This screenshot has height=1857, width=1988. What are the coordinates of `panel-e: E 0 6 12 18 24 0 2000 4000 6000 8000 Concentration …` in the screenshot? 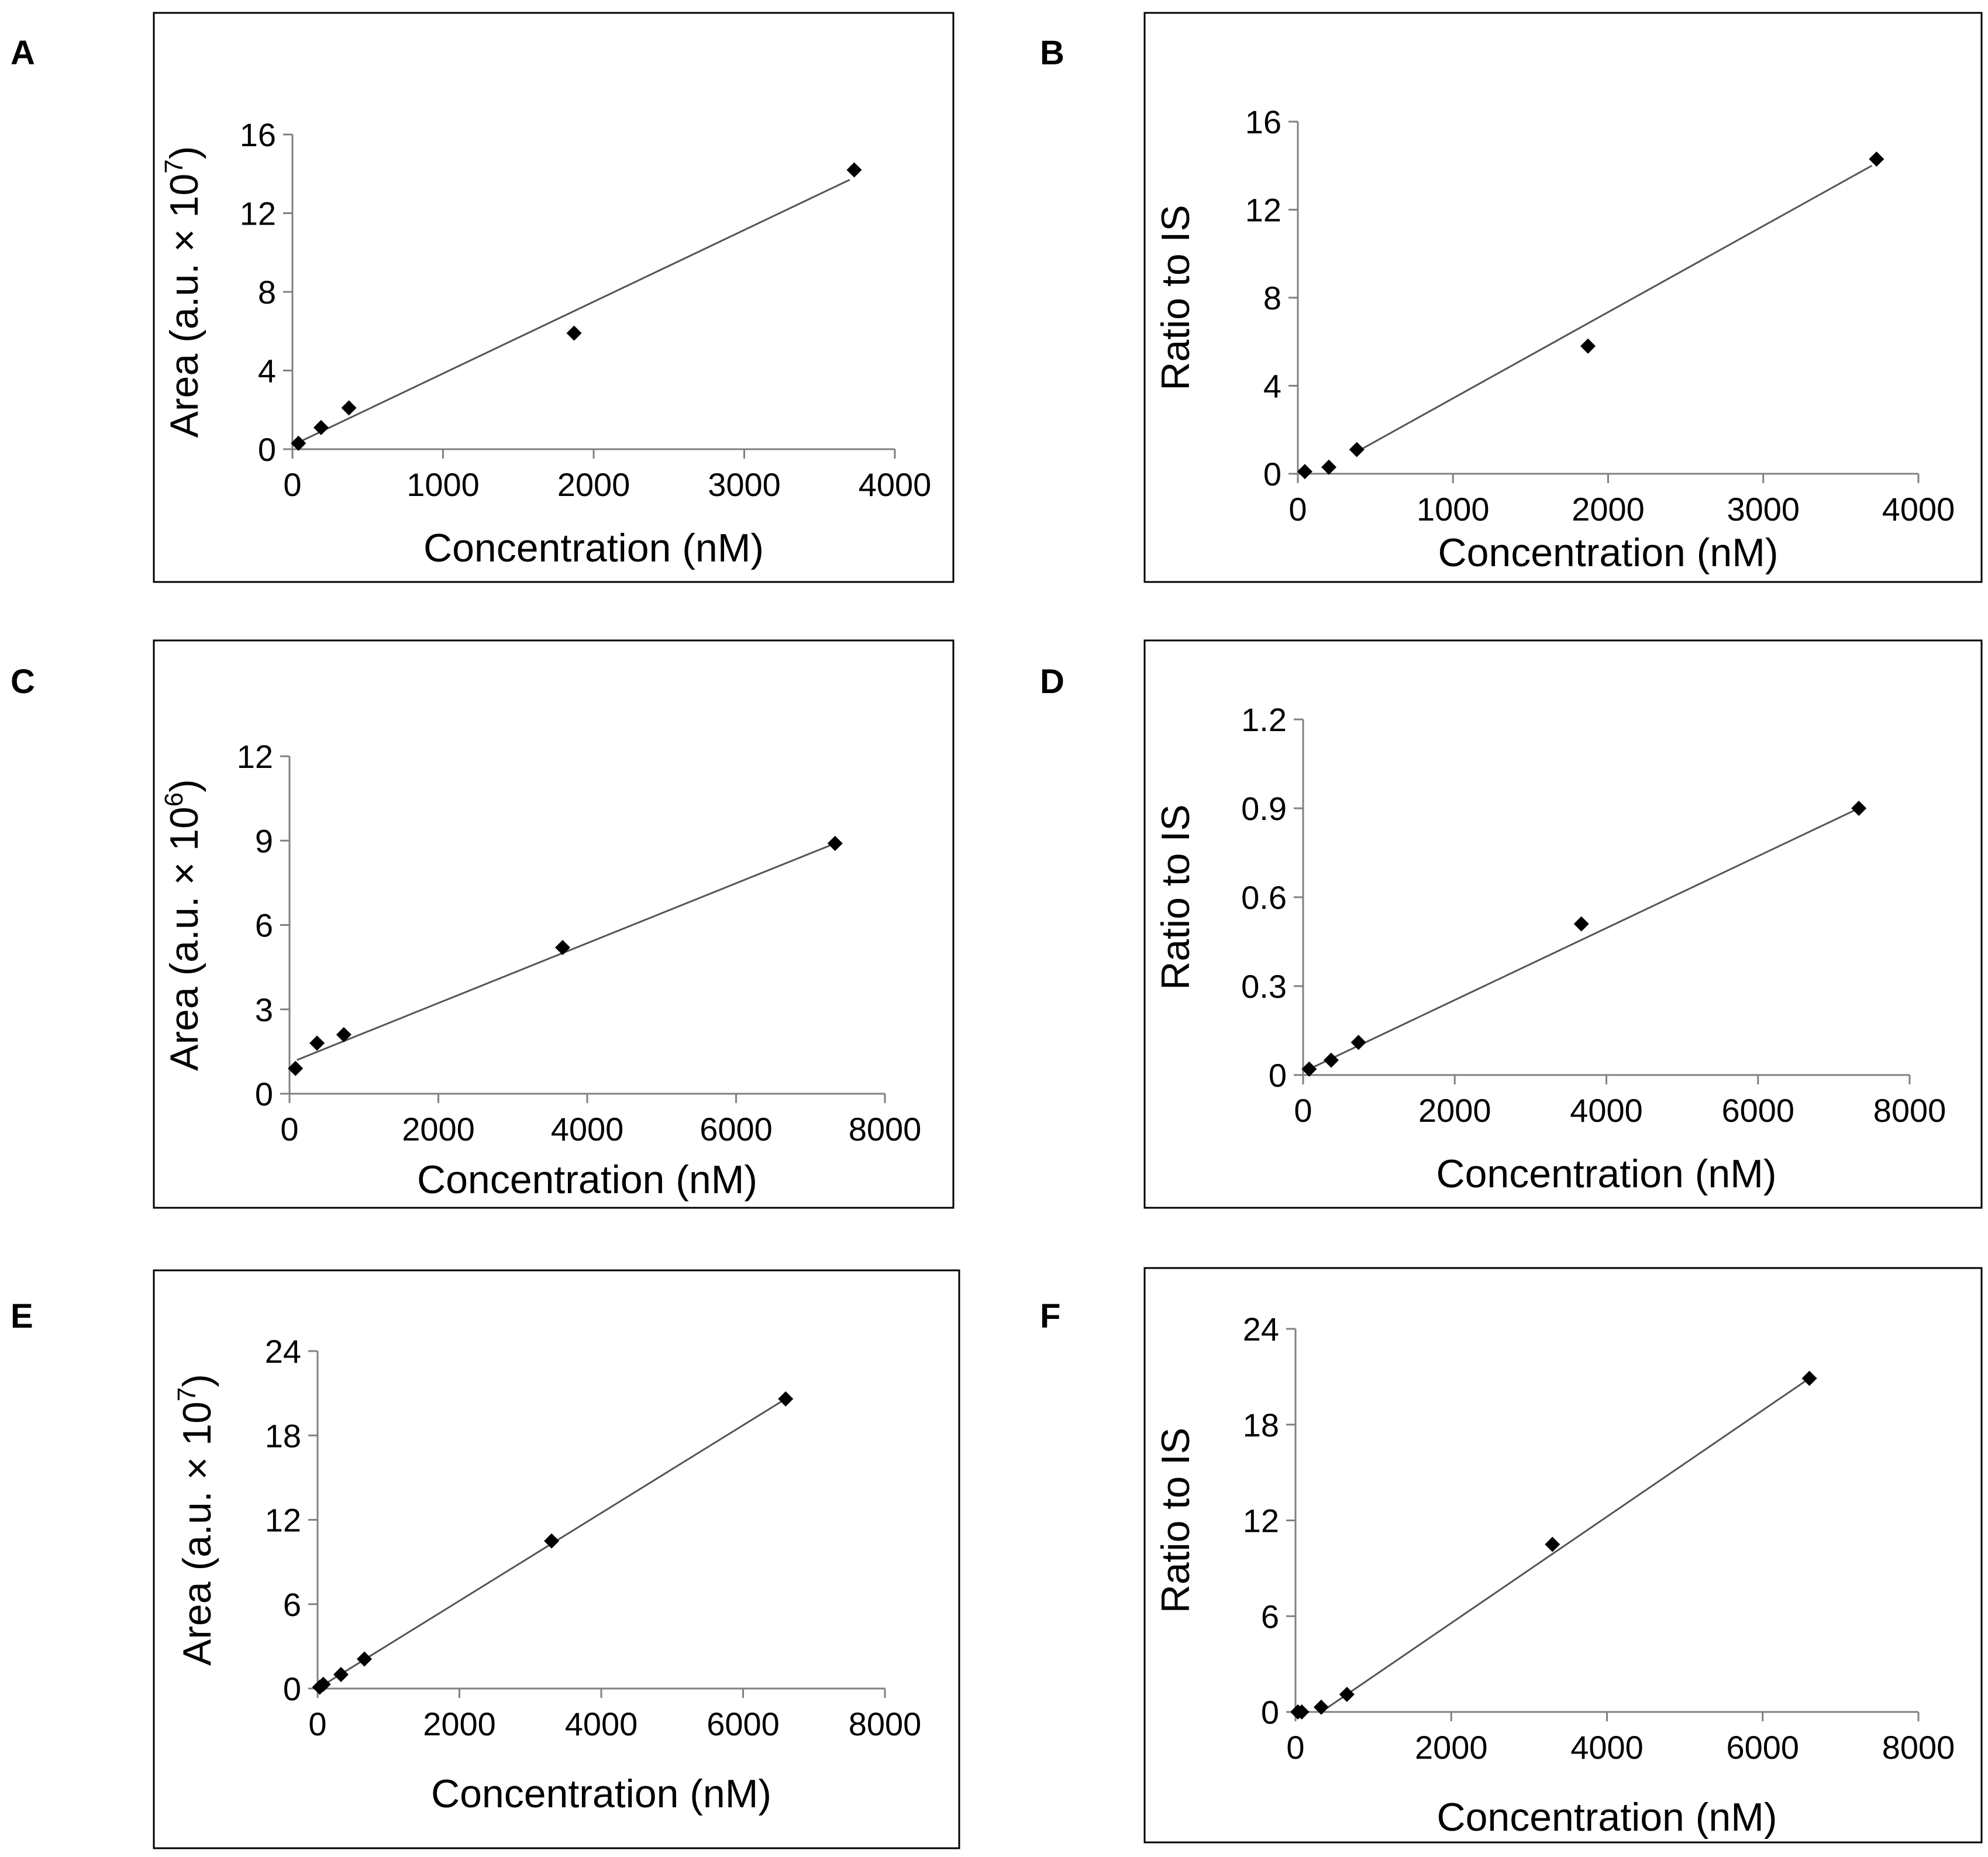 It's located at (486, 1559).